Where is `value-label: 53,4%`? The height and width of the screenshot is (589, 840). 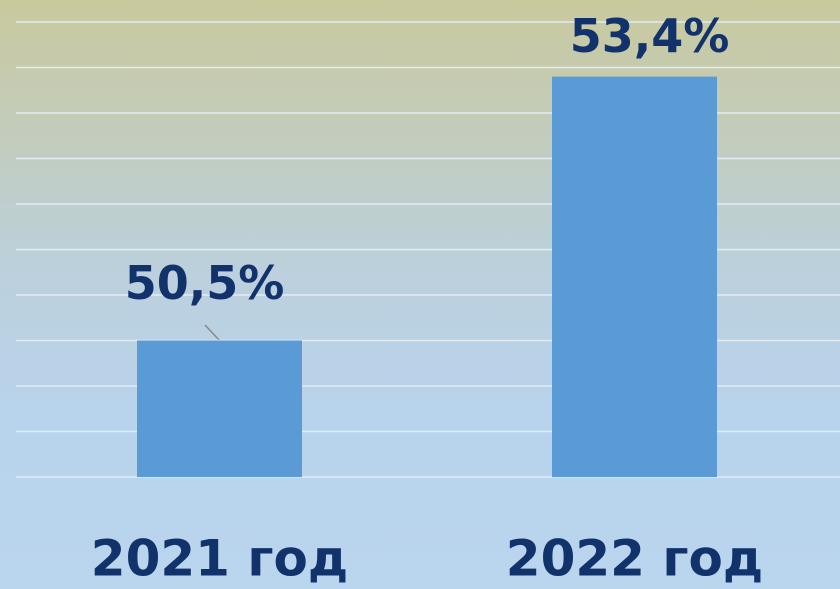 value-label: 53,4% is located at coordinates (650, 36).